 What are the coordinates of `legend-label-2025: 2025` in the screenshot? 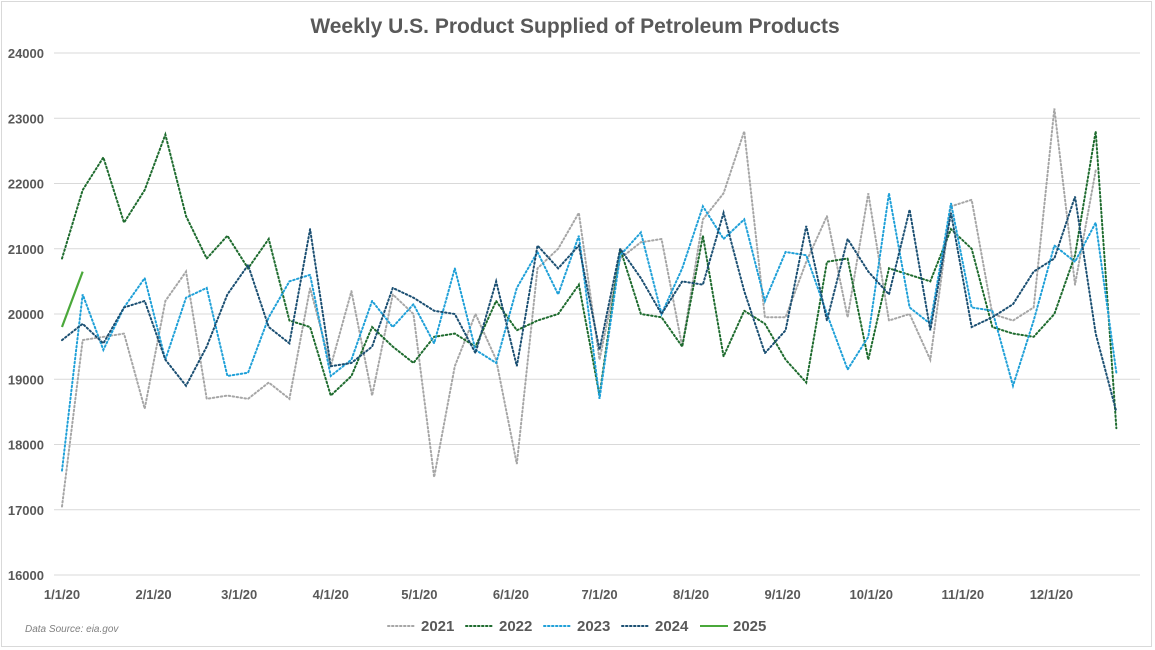 It's located at (749, 626).